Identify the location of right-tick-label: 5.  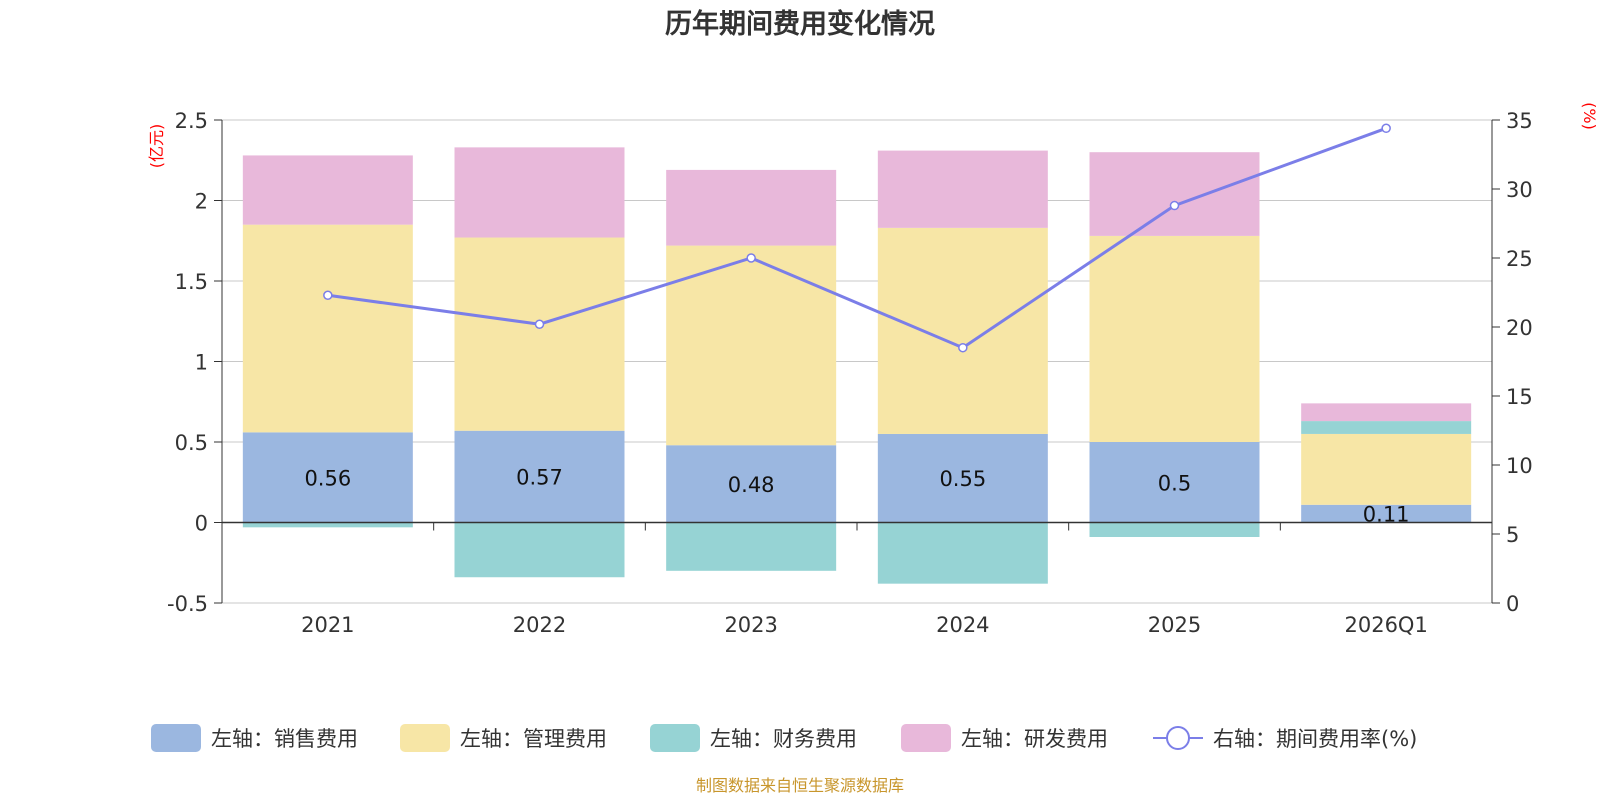
(1512, 535).